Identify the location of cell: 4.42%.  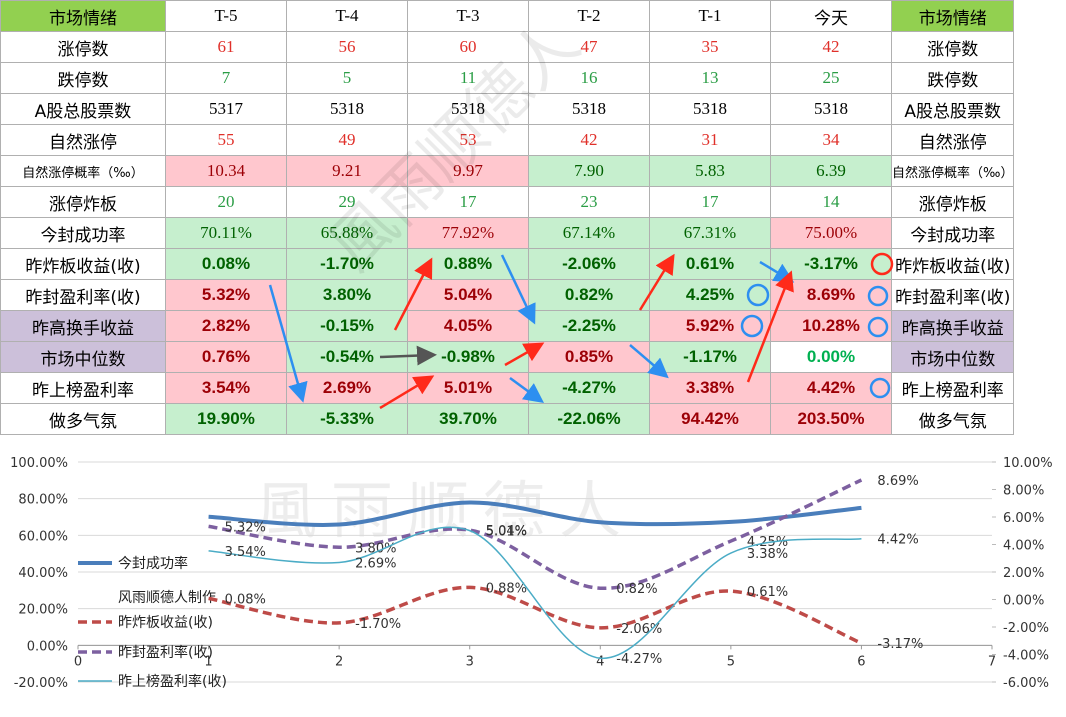
(831, 388).